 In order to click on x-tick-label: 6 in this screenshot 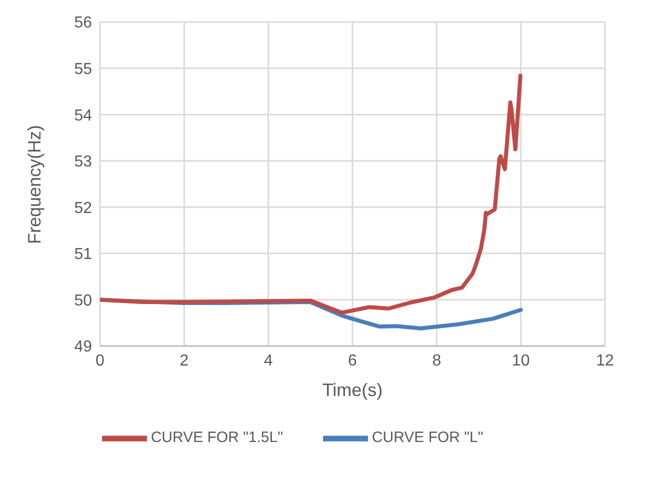, I will do `click(353, 361)`.